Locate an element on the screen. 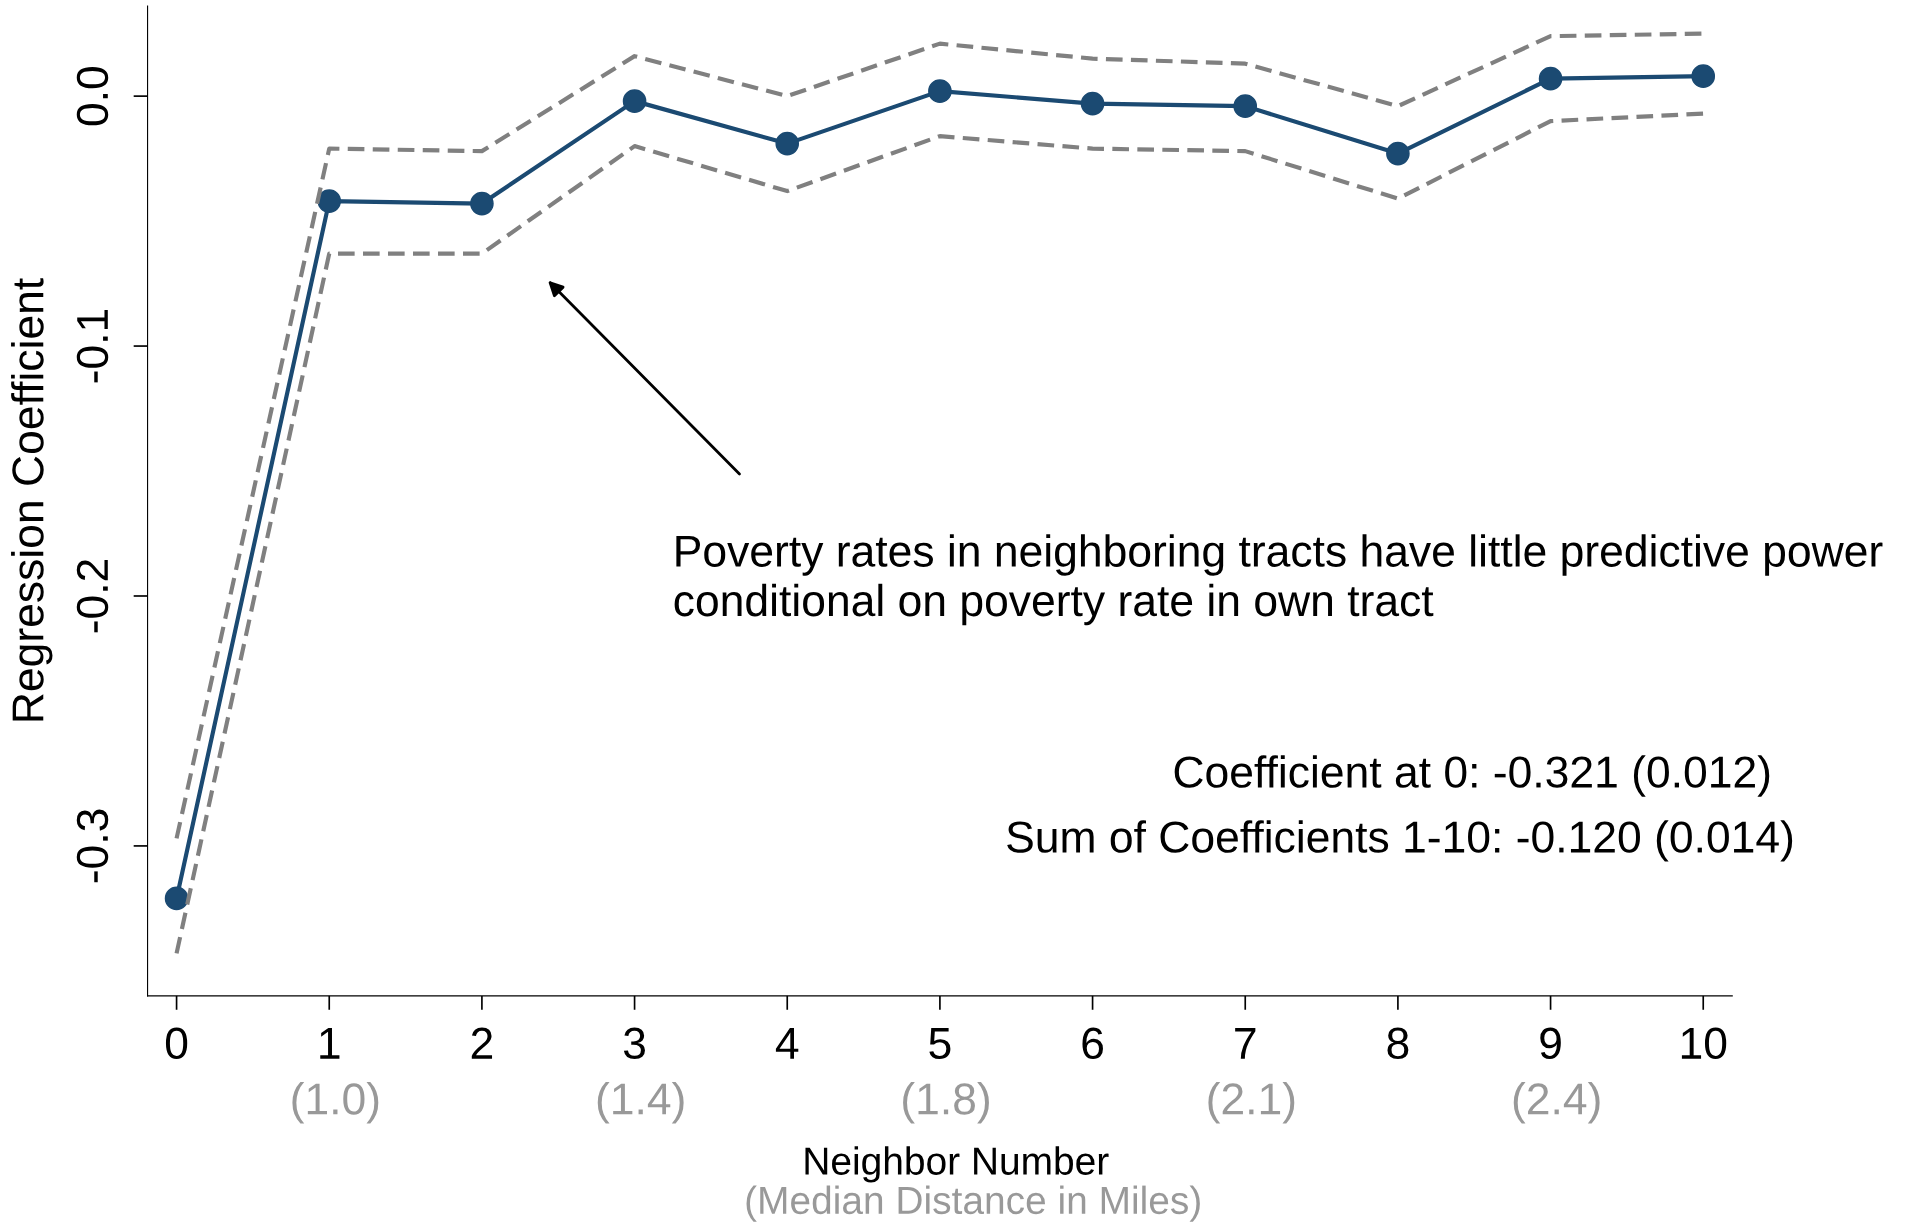 The height and width of the screenshot is (1231, 1929). text: (Median Distance in Miles) is located at coordinates (973, 1203).